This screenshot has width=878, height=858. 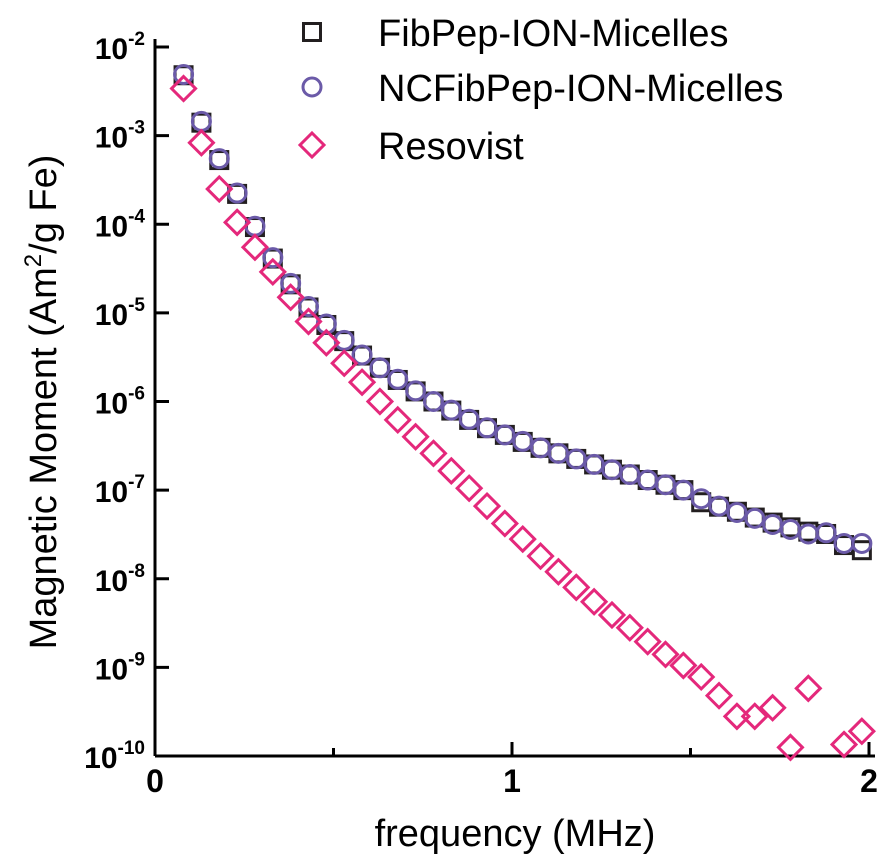 I want to click on y-tick-exponent: -5, so click(x=136, y=305).